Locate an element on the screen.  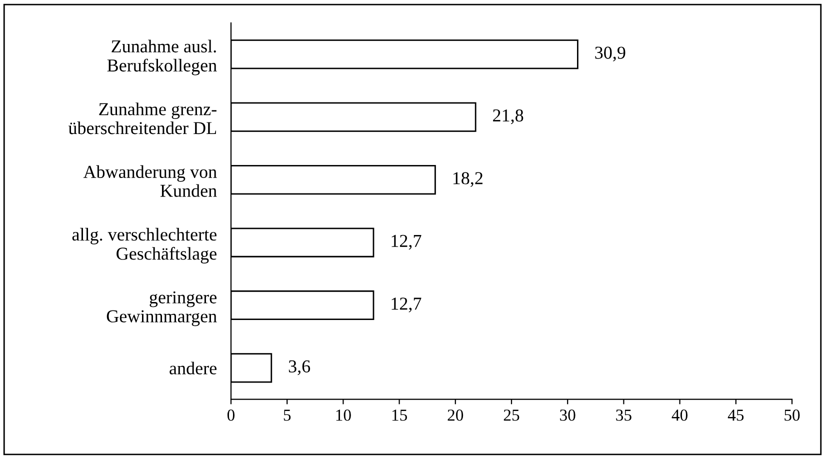
x-tick-label: 50 is located at coordinates (792, 415).